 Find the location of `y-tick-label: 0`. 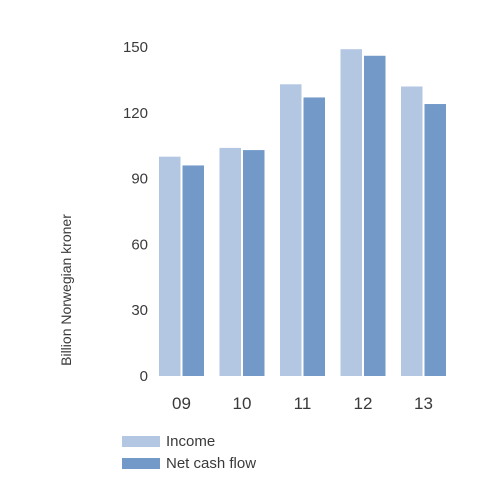

y-tick-label: 0 is located at coordinates (144, 376).